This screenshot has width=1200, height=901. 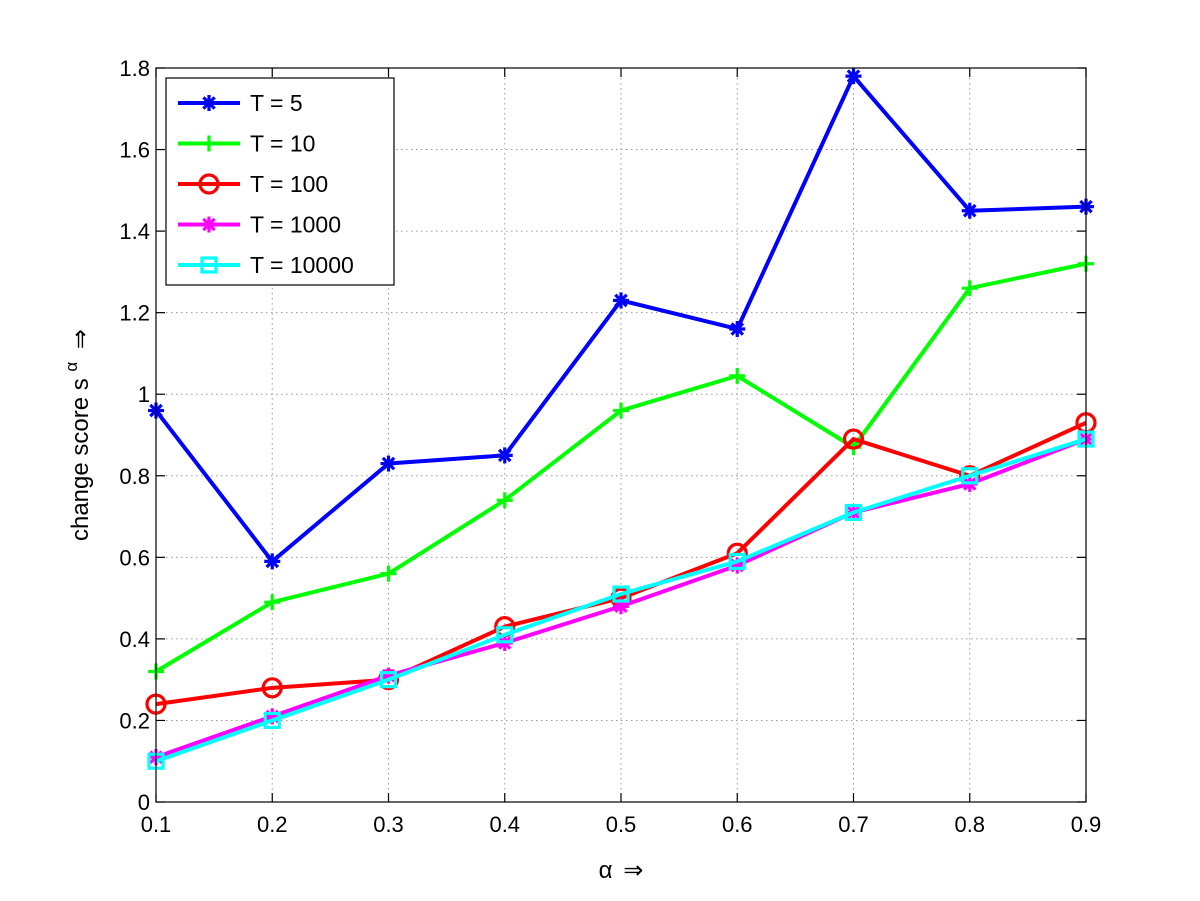 What do you see at coordinates (240, 103) in the screenshot?
I see `legend-item: T = 5` at bounding box center [240, 103].